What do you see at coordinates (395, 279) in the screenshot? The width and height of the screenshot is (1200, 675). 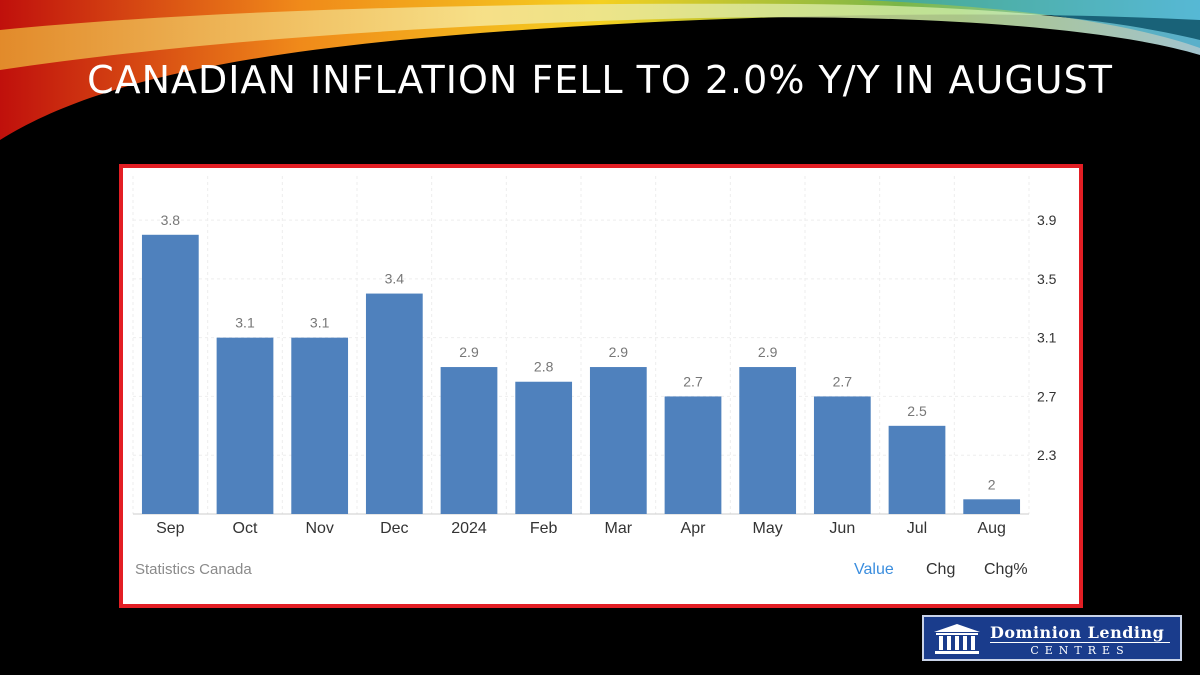 I see `bar-value-label: 3.4` at bounding box center [395, 279].